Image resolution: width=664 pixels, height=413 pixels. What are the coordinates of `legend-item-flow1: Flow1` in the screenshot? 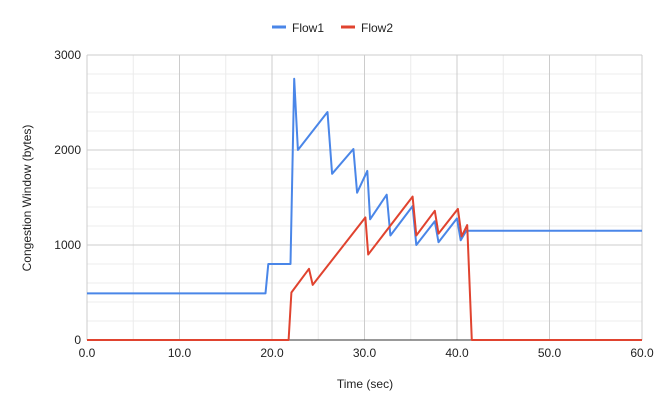 It's located at (298, 28).